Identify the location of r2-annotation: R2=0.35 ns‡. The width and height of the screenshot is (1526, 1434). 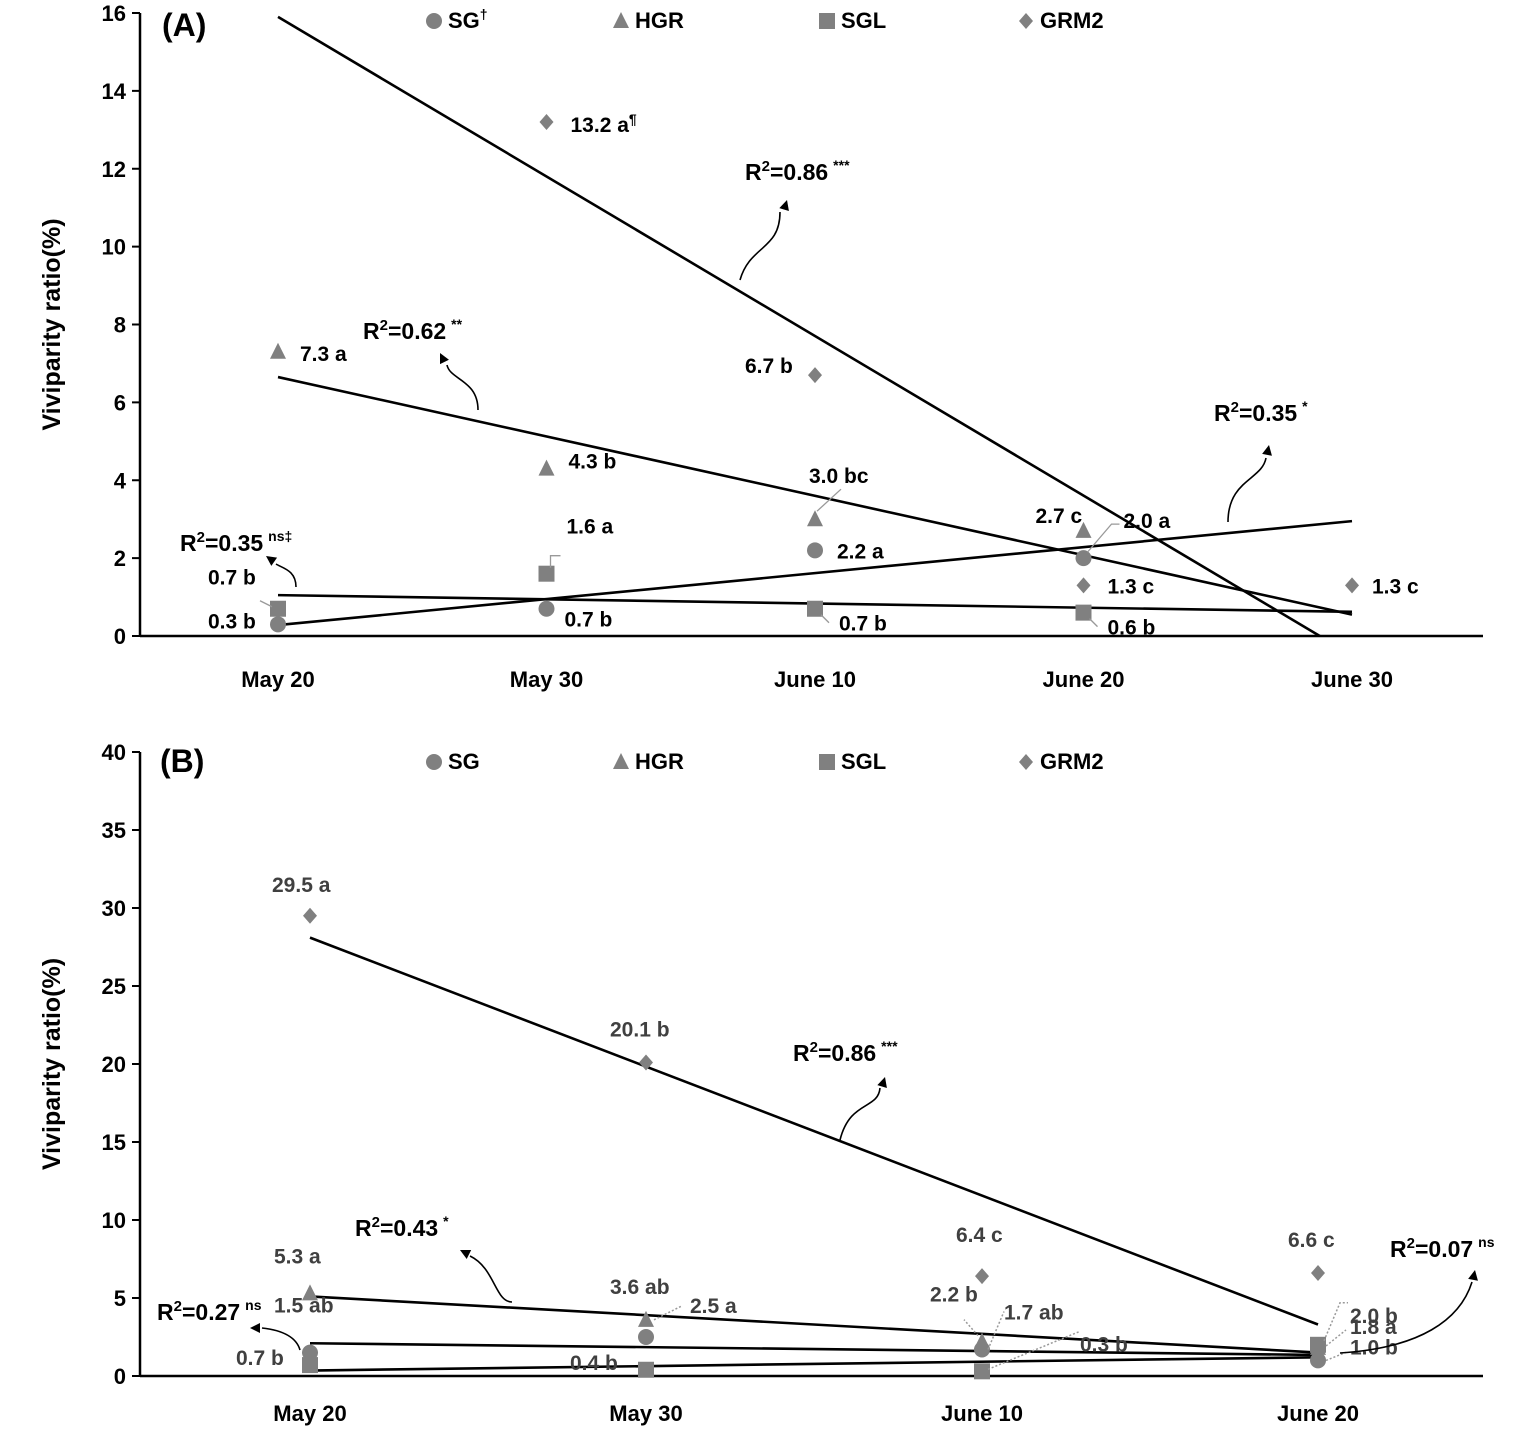
(236, 542).